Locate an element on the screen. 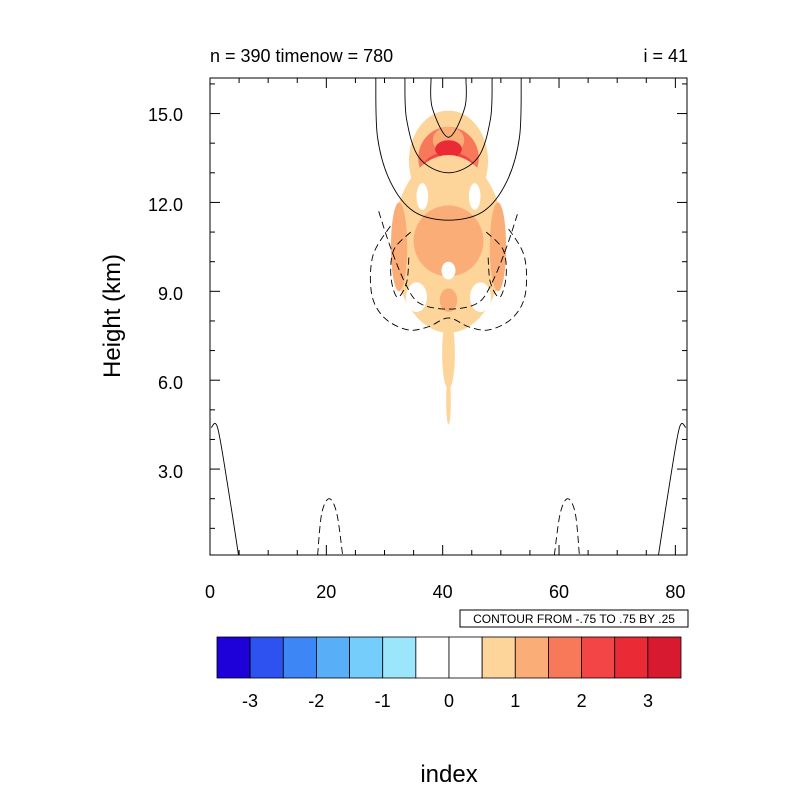 The height and width of the screenshot is (800, 800). shaded-field is located at coordinates (448, 267).